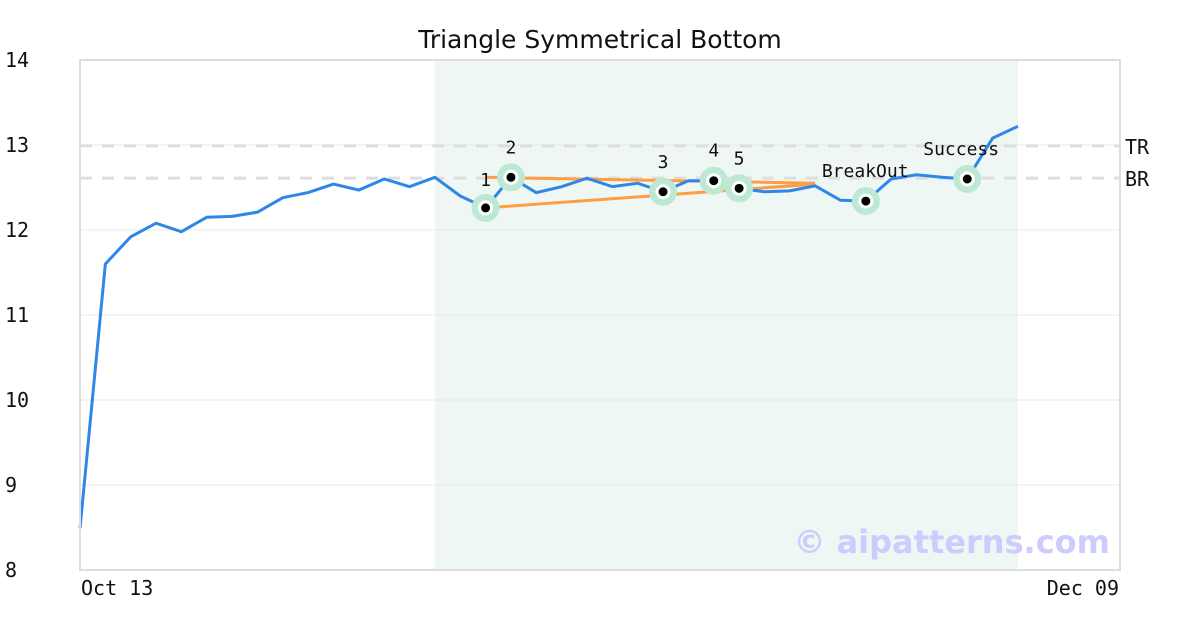 This screenshot has width=1200, height=630. Describe the element at coordinates (739, 158) in the screenshot. I see `marker-label: 5` at that location.